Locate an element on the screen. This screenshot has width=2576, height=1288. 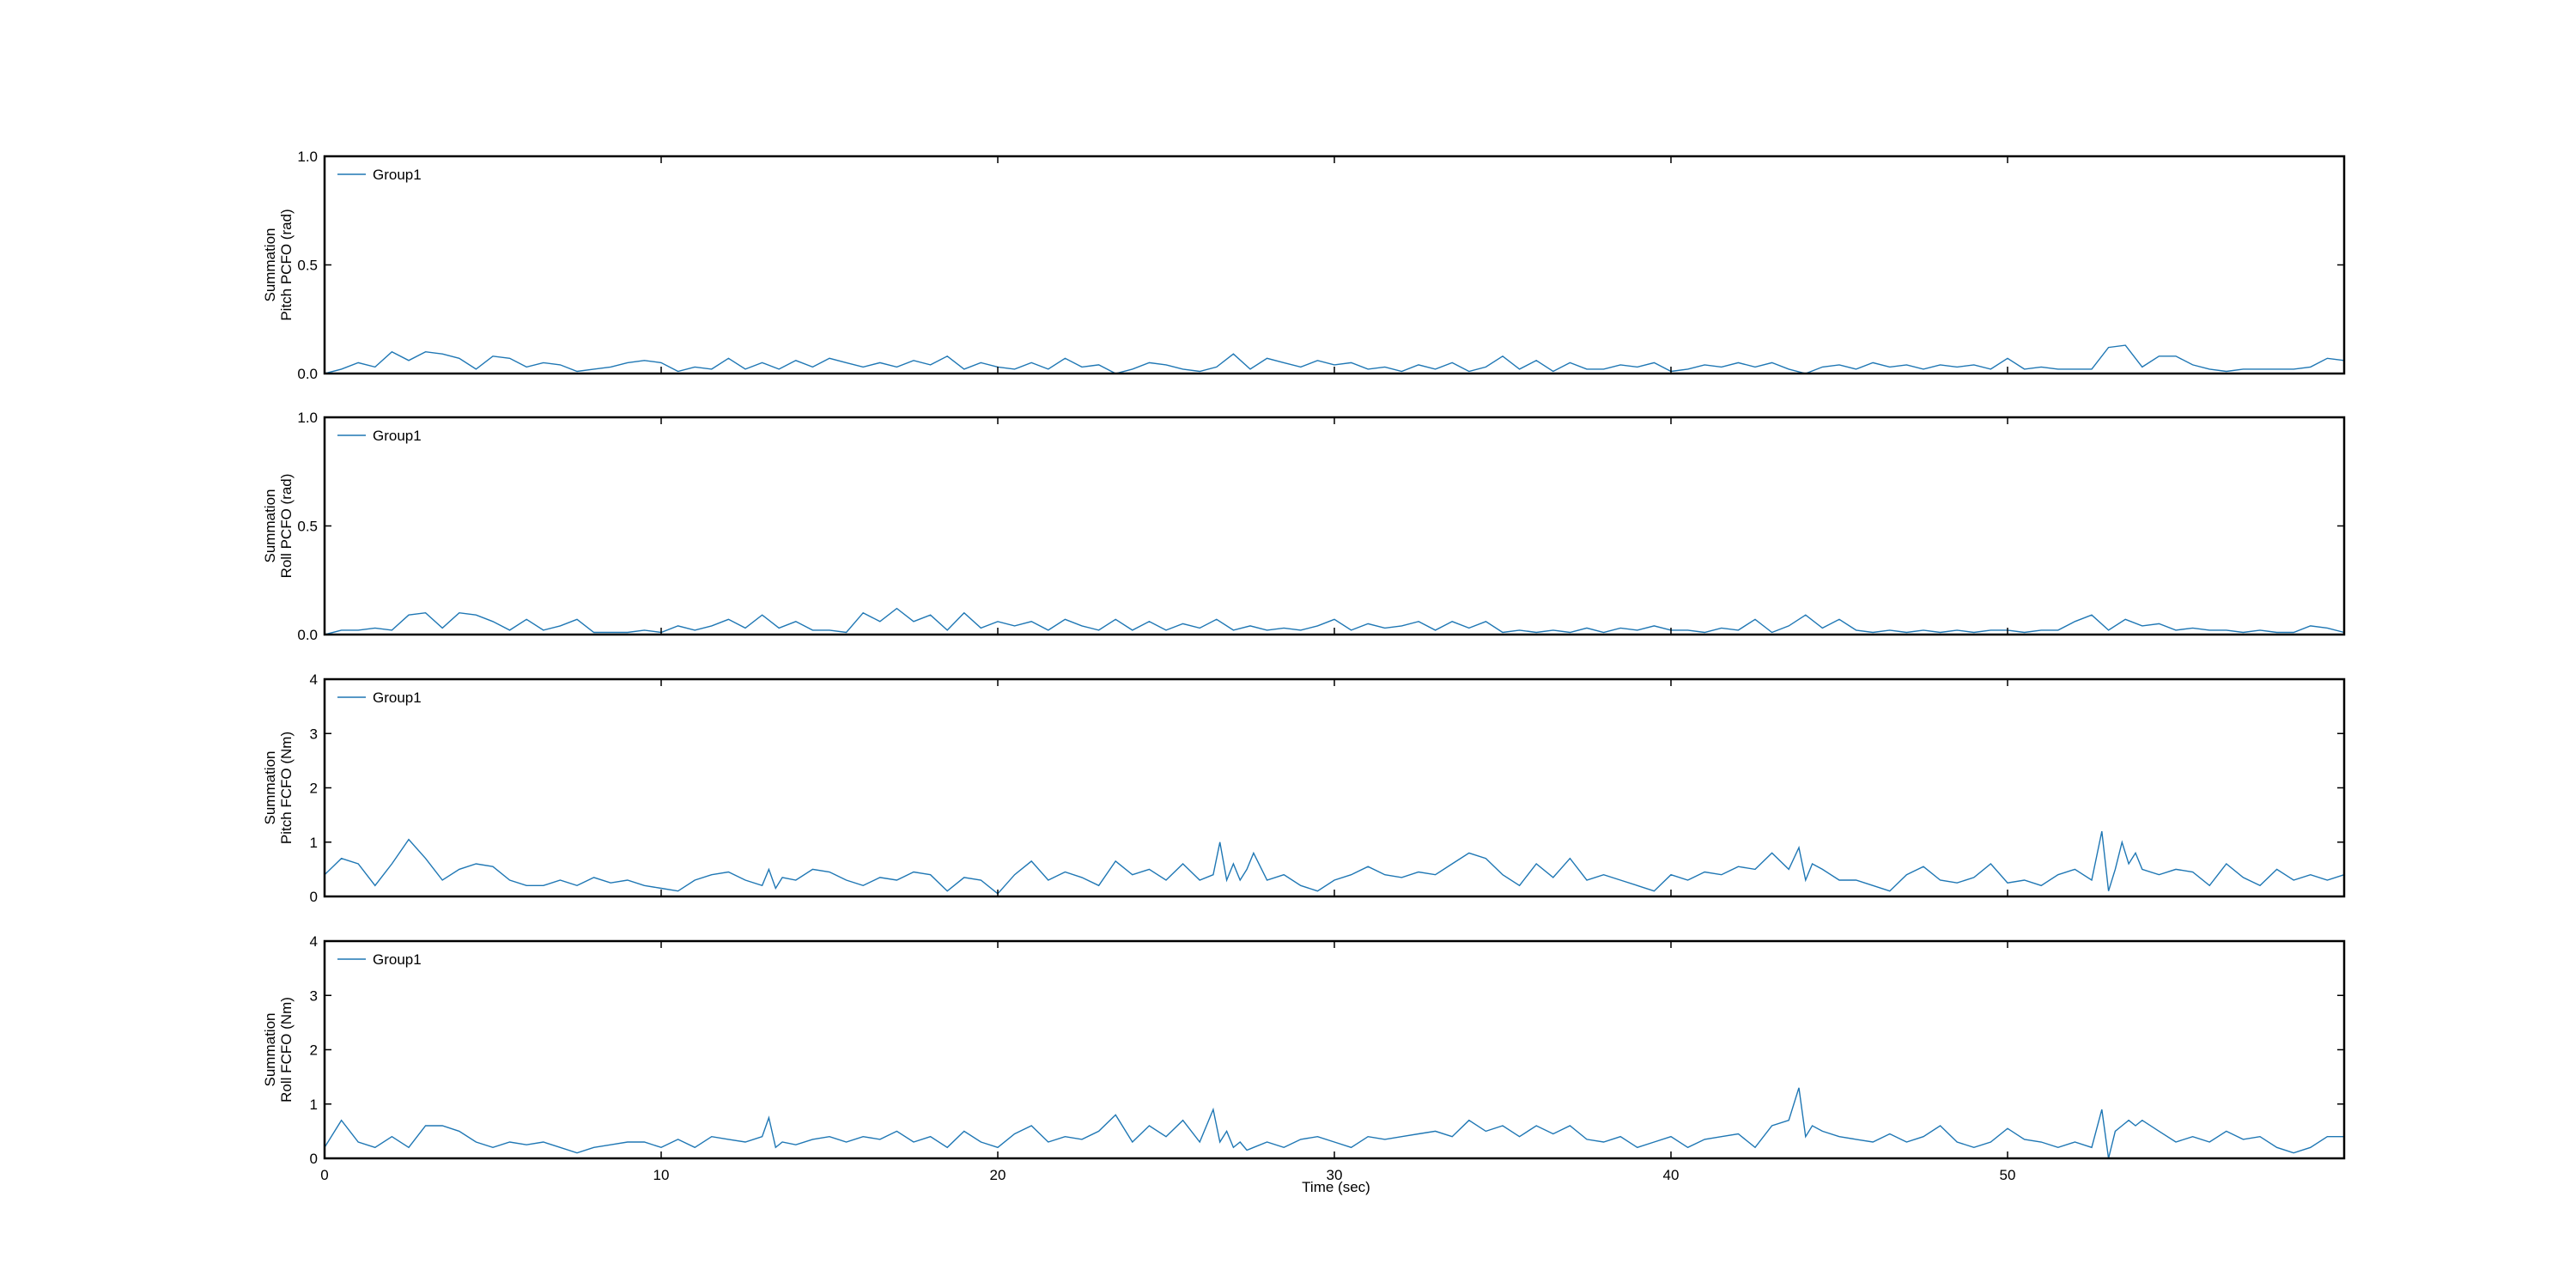
x-tick-label: 30 is located at coordinates (1335, 1175).